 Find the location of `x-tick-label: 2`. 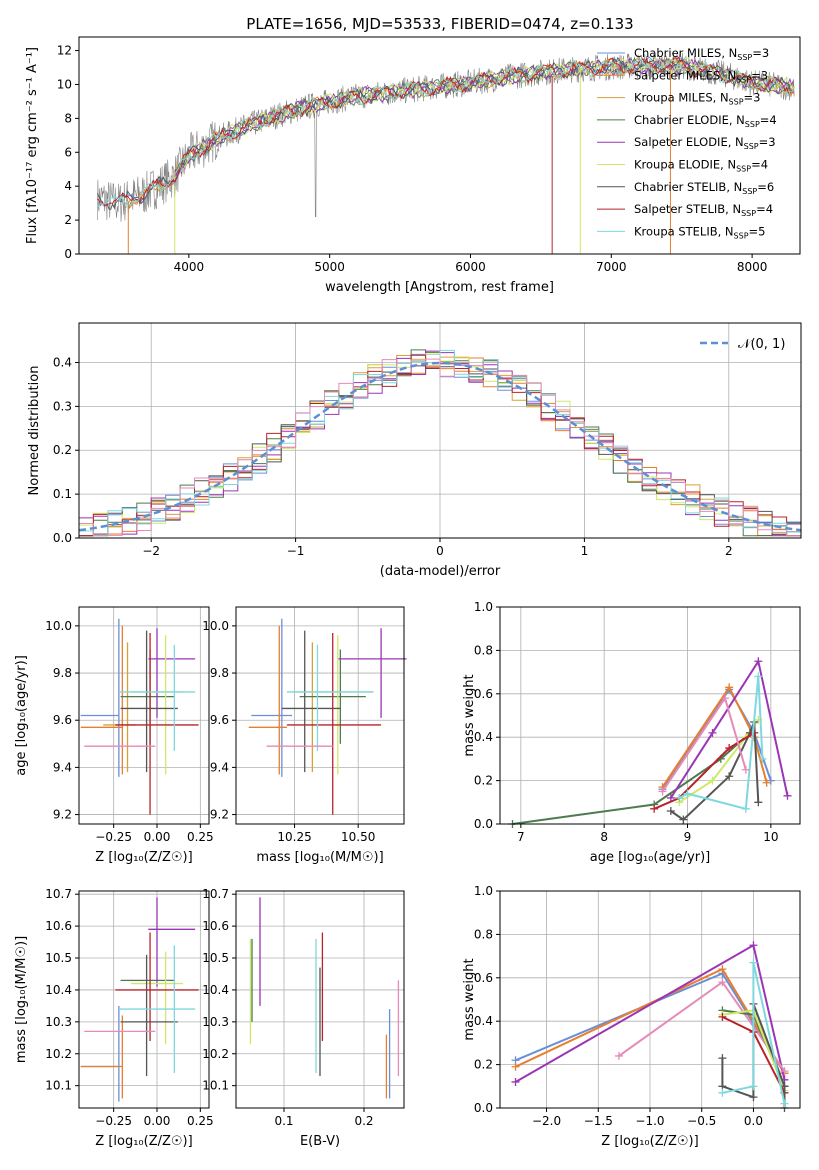

x-tick-label: 2 is located at coordinates (729, 551).